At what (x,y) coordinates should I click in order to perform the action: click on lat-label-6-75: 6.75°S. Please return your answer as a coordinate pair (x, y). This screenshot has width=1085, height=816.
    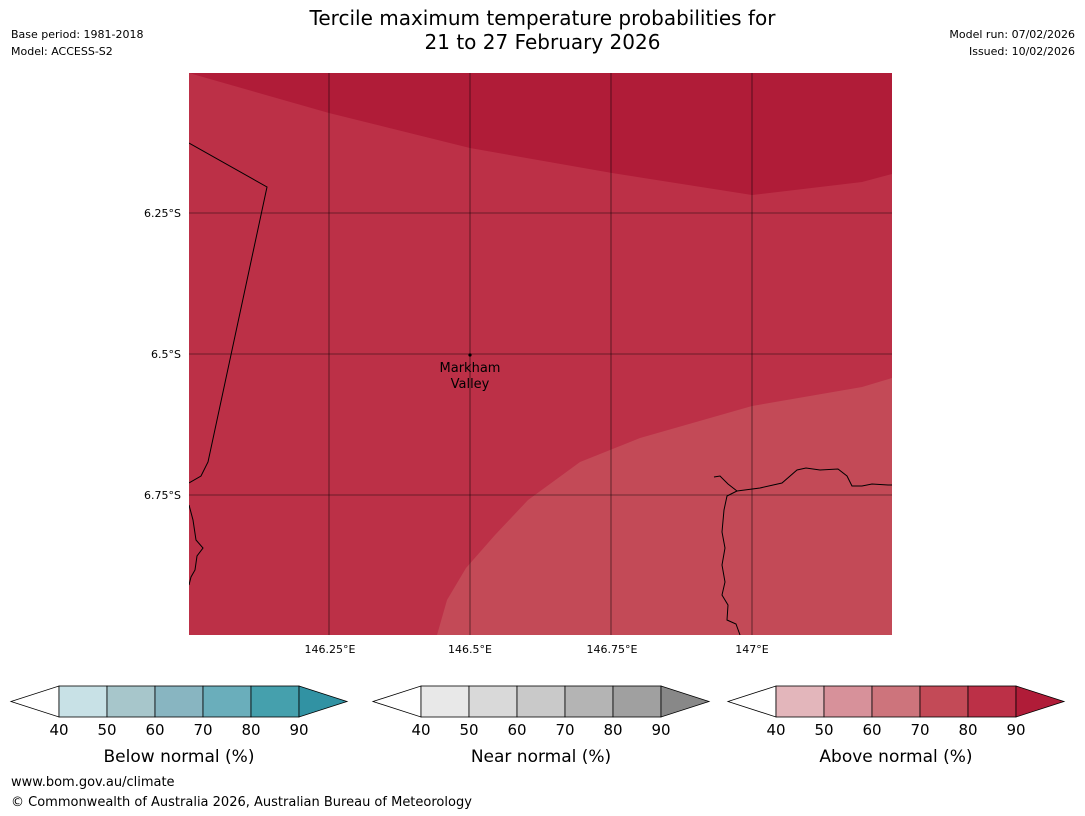
    Looking at the image, I should click on (162, 495).